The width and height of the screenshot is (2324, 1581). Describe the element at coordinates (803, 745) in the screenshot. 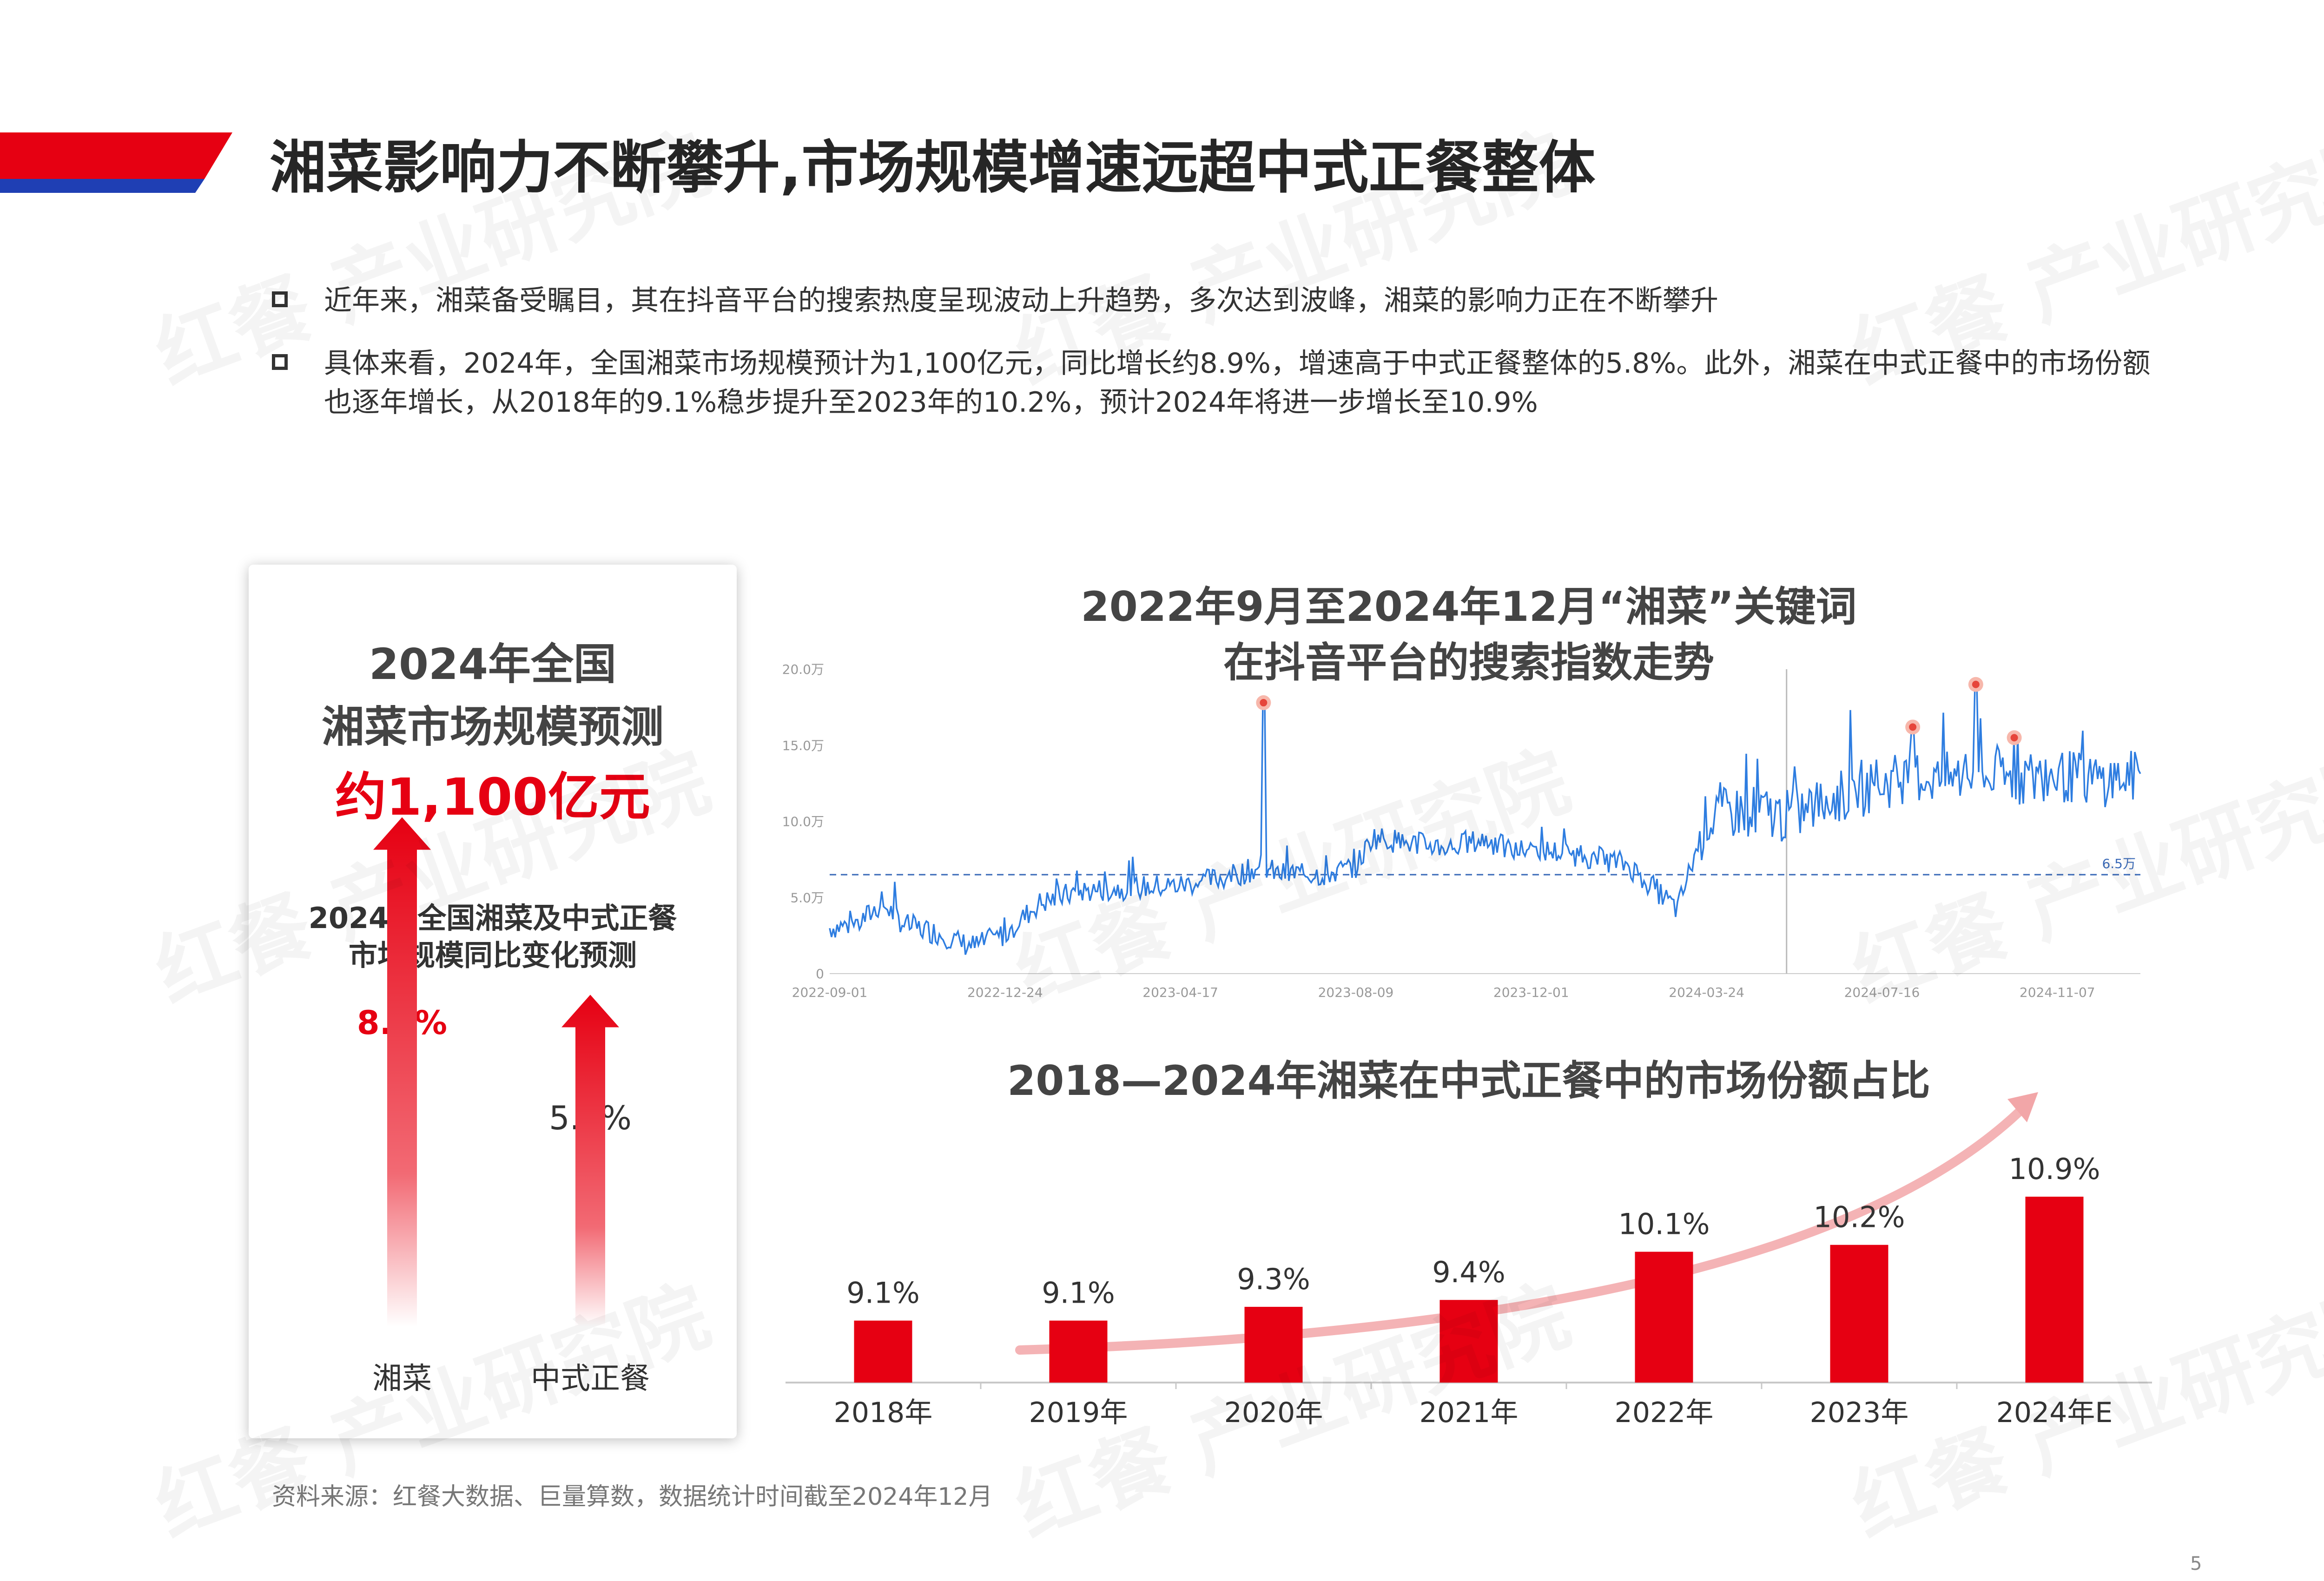

I see `y-tick-label: 15.0万` at that location.